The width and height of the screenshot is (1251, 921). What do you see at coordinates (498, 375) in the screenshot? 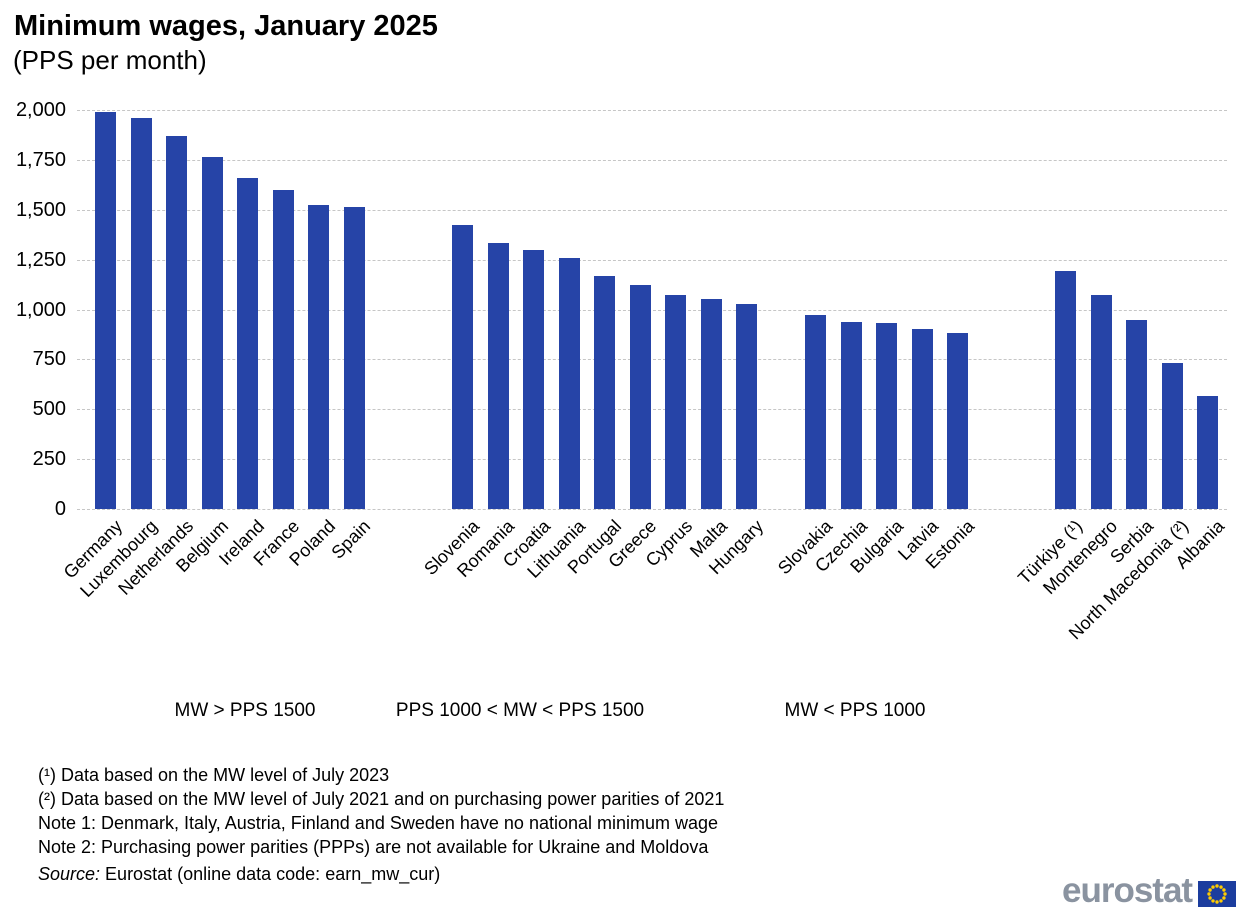
I see `bar-romania` at bounding box center [498, 375].